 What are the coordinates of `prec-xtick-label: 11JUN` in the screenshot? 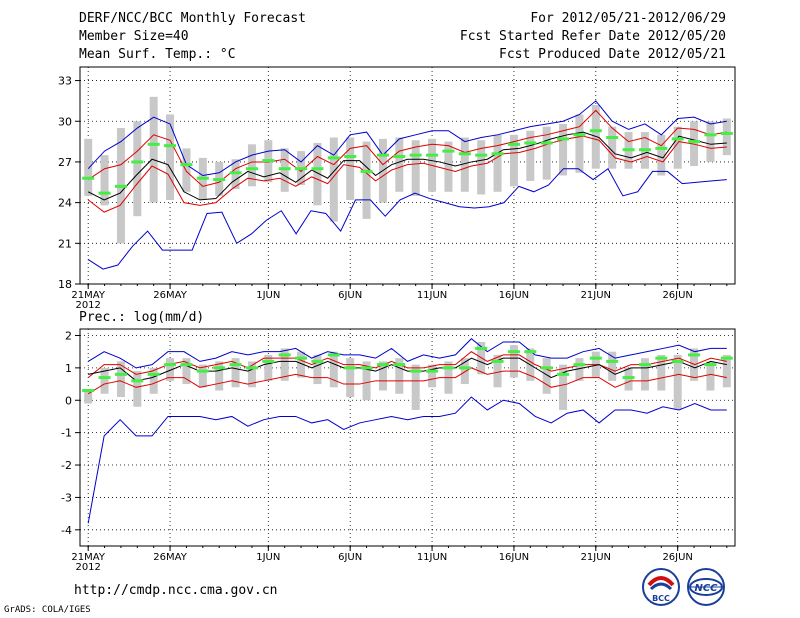 It's located at (432, 557).